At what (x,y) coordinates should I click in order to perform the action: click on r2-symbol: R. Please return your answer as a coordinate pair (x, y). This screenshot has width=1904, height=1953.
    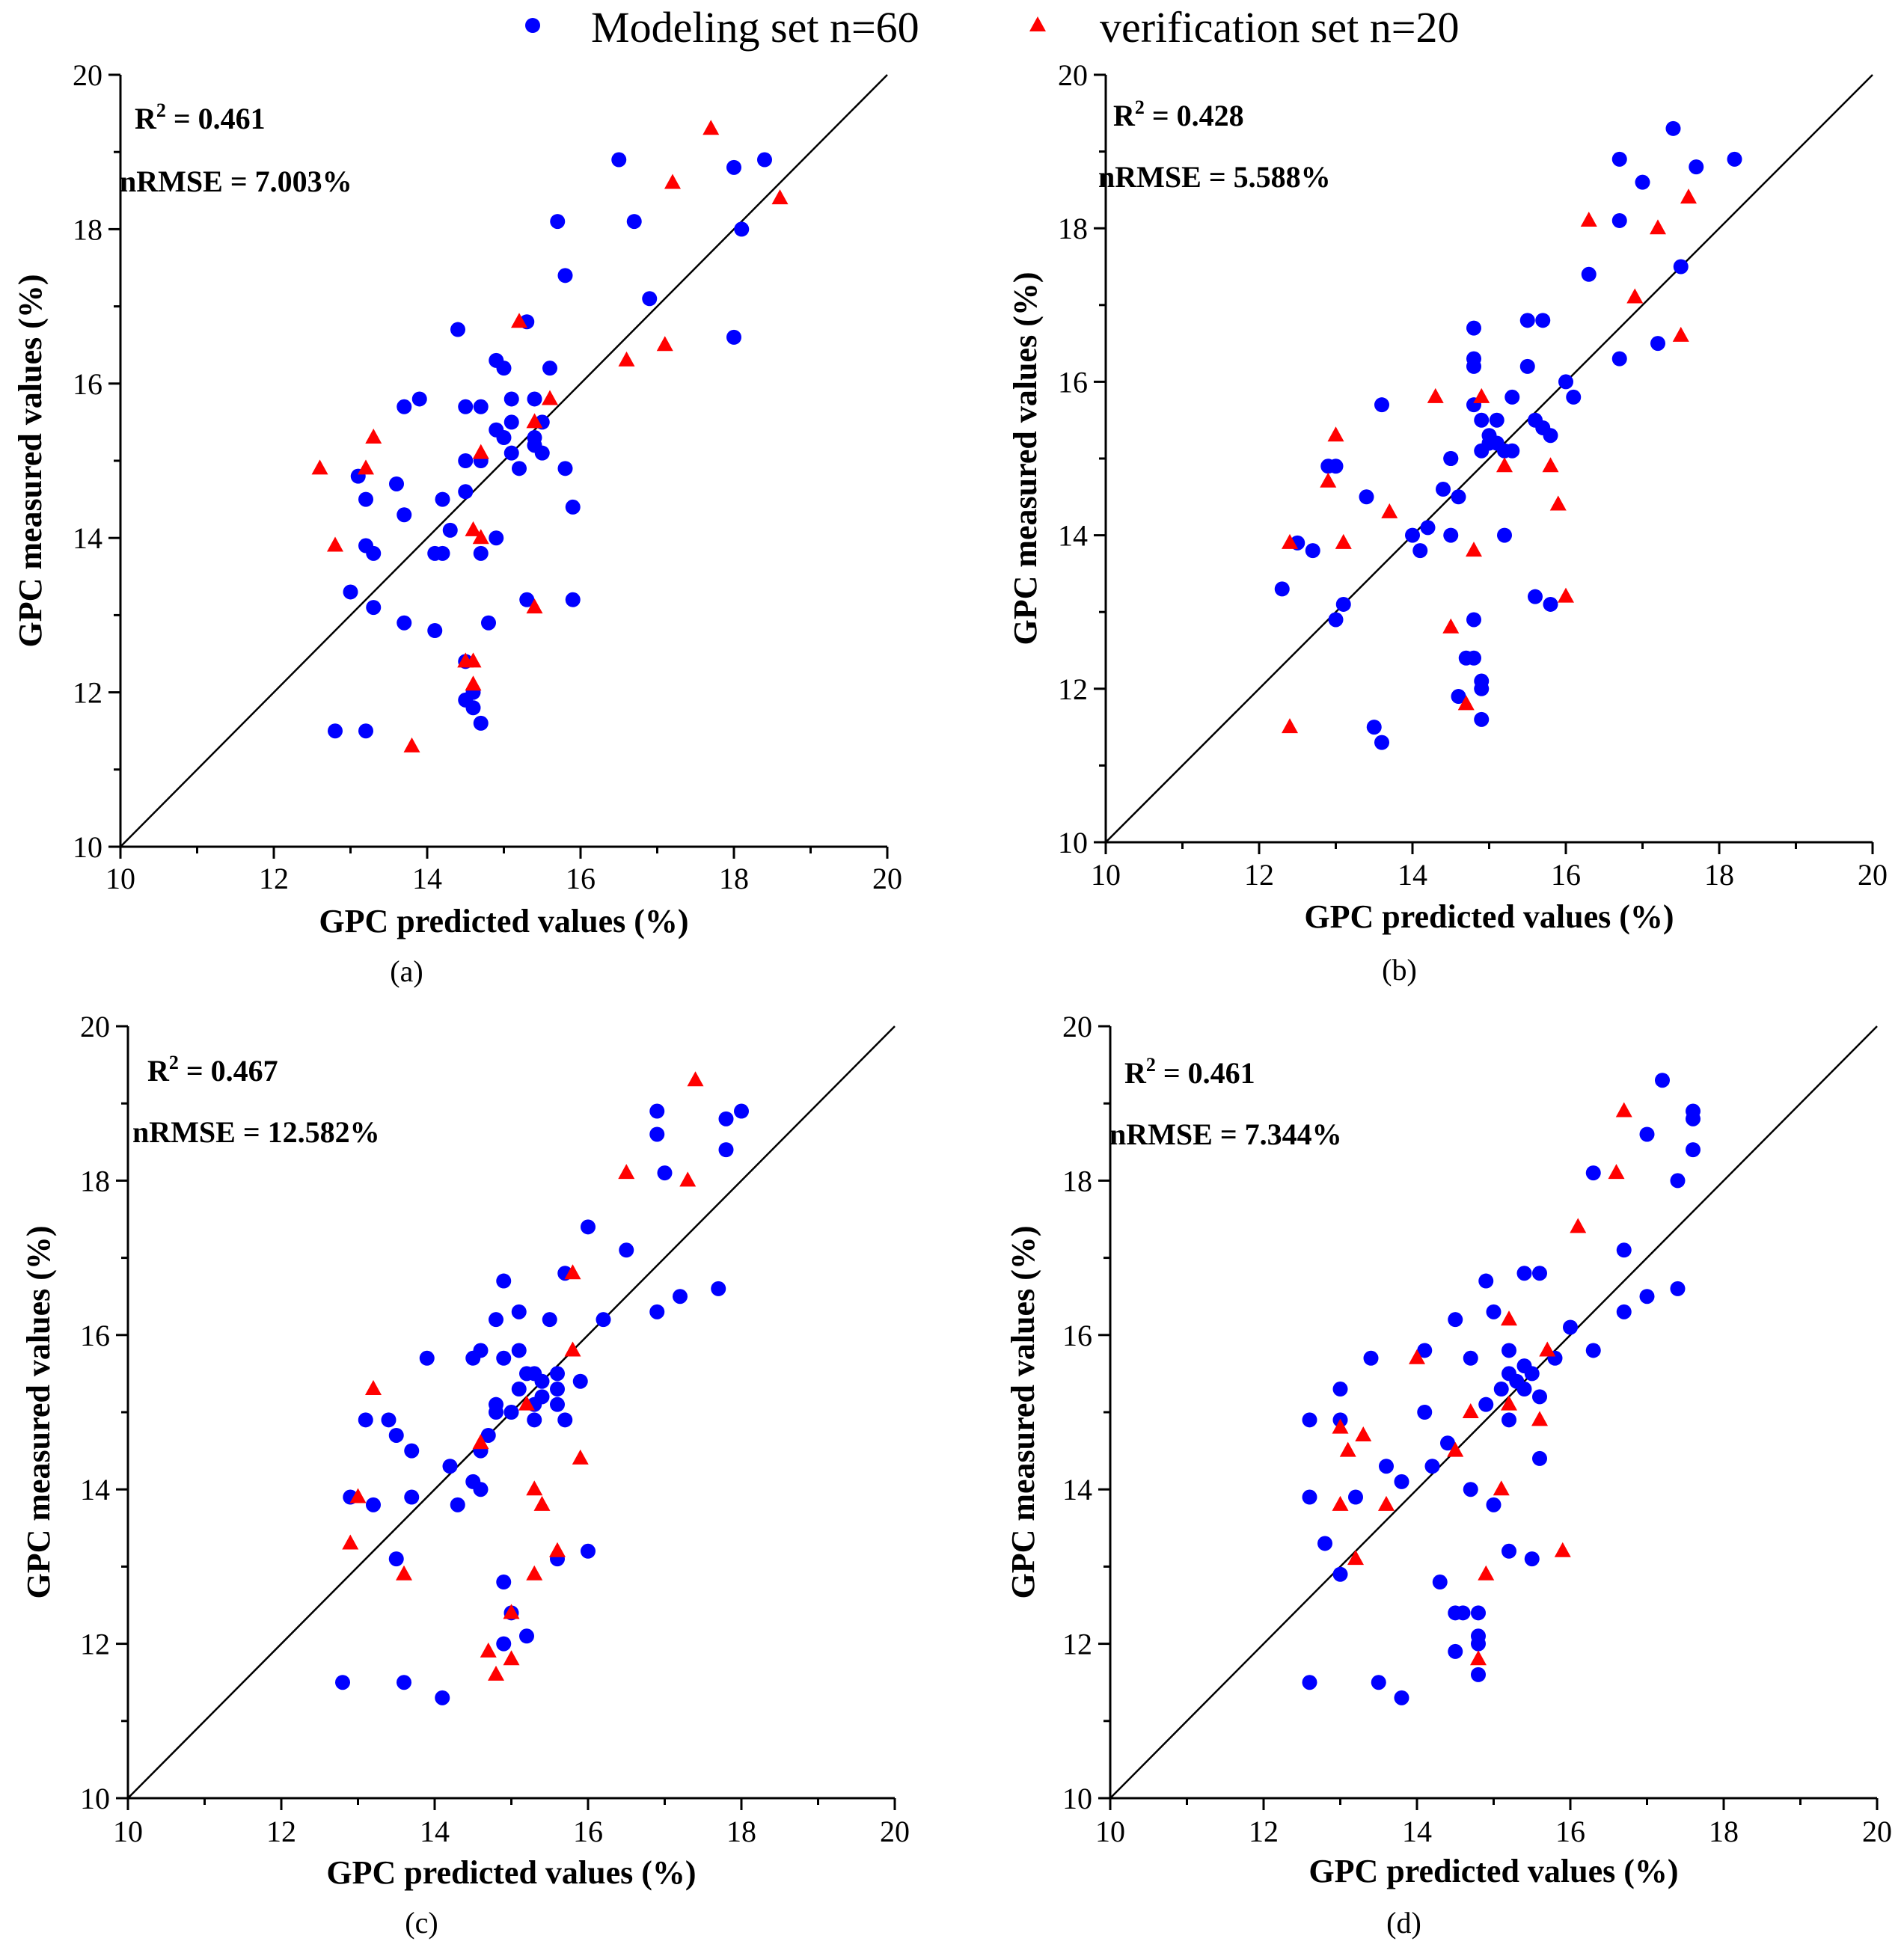
    Looking at the image, I should click on (1124, 116).